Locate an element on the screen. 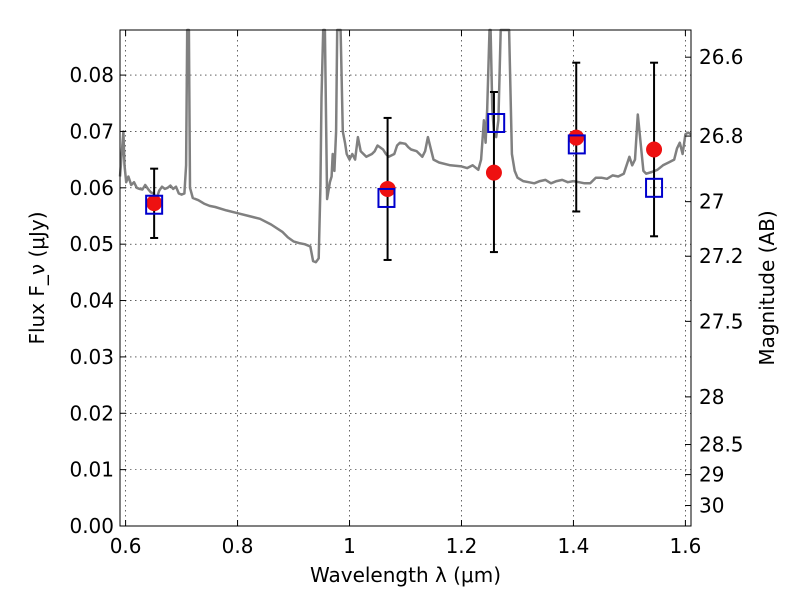 The image size is (800, 600). y2-tick-label: 27 is located at coordinates (711, 202).